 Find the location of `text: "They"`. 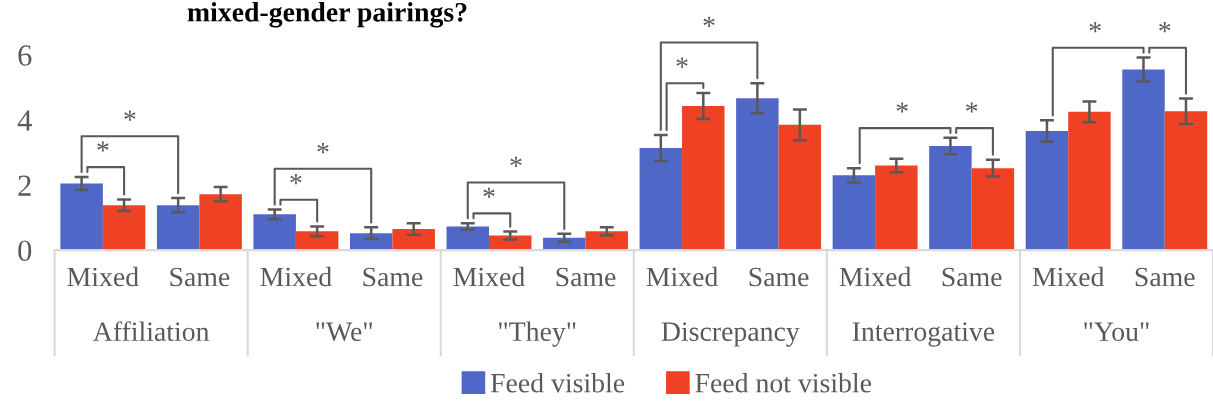

text: "They" is located at coordinates (537, 334).